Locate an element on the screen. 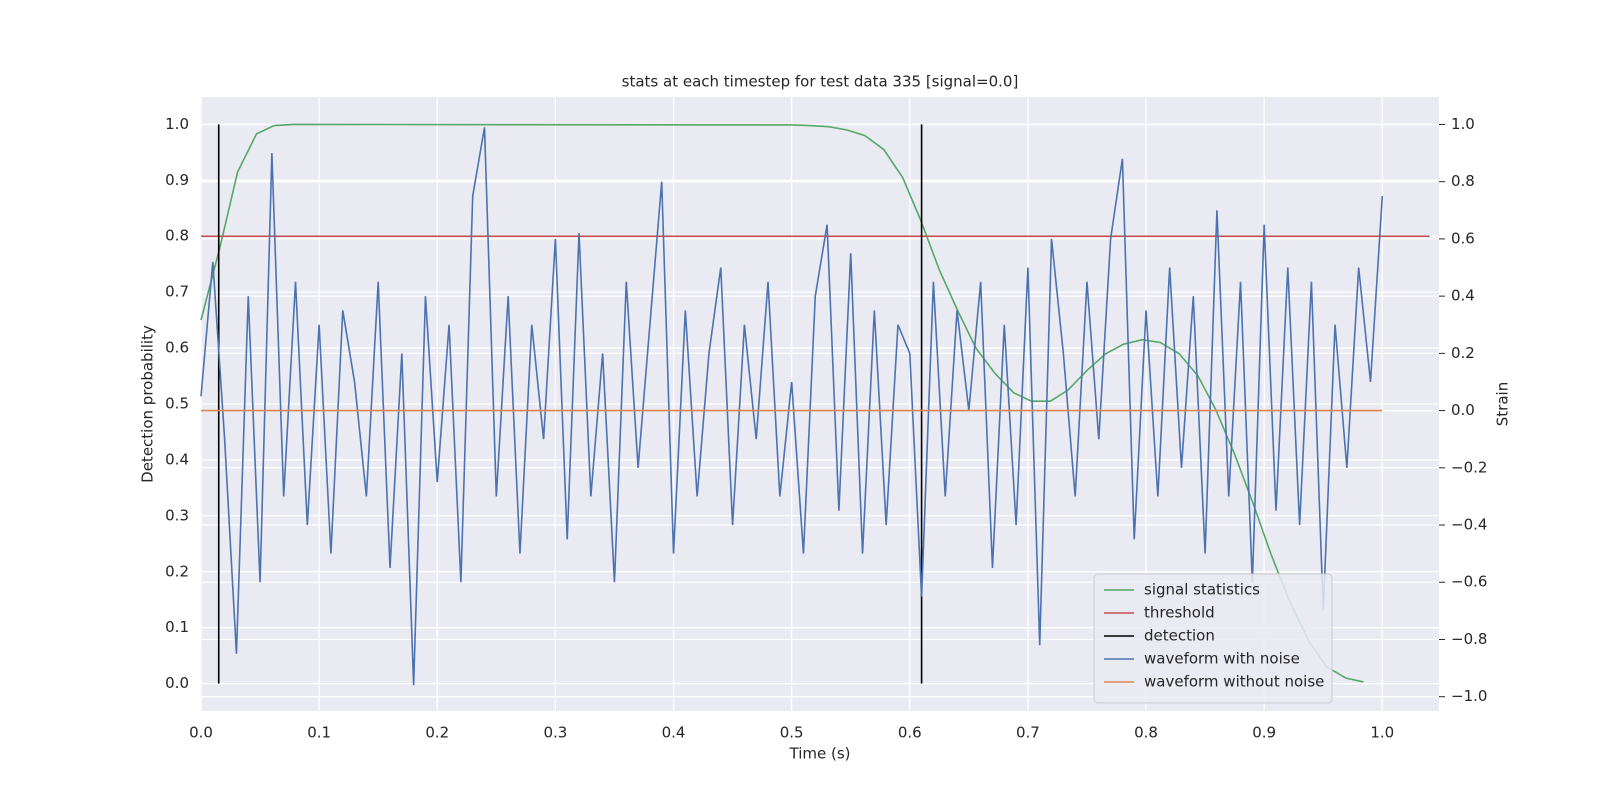  y-tick-label: 0.1 is located at coordinates (177, 627).